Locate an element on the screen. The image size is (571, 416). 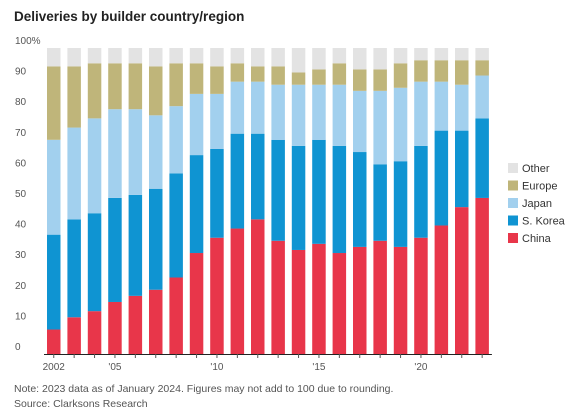
x-tick-label: '15 is located at coordinates (318, 367).